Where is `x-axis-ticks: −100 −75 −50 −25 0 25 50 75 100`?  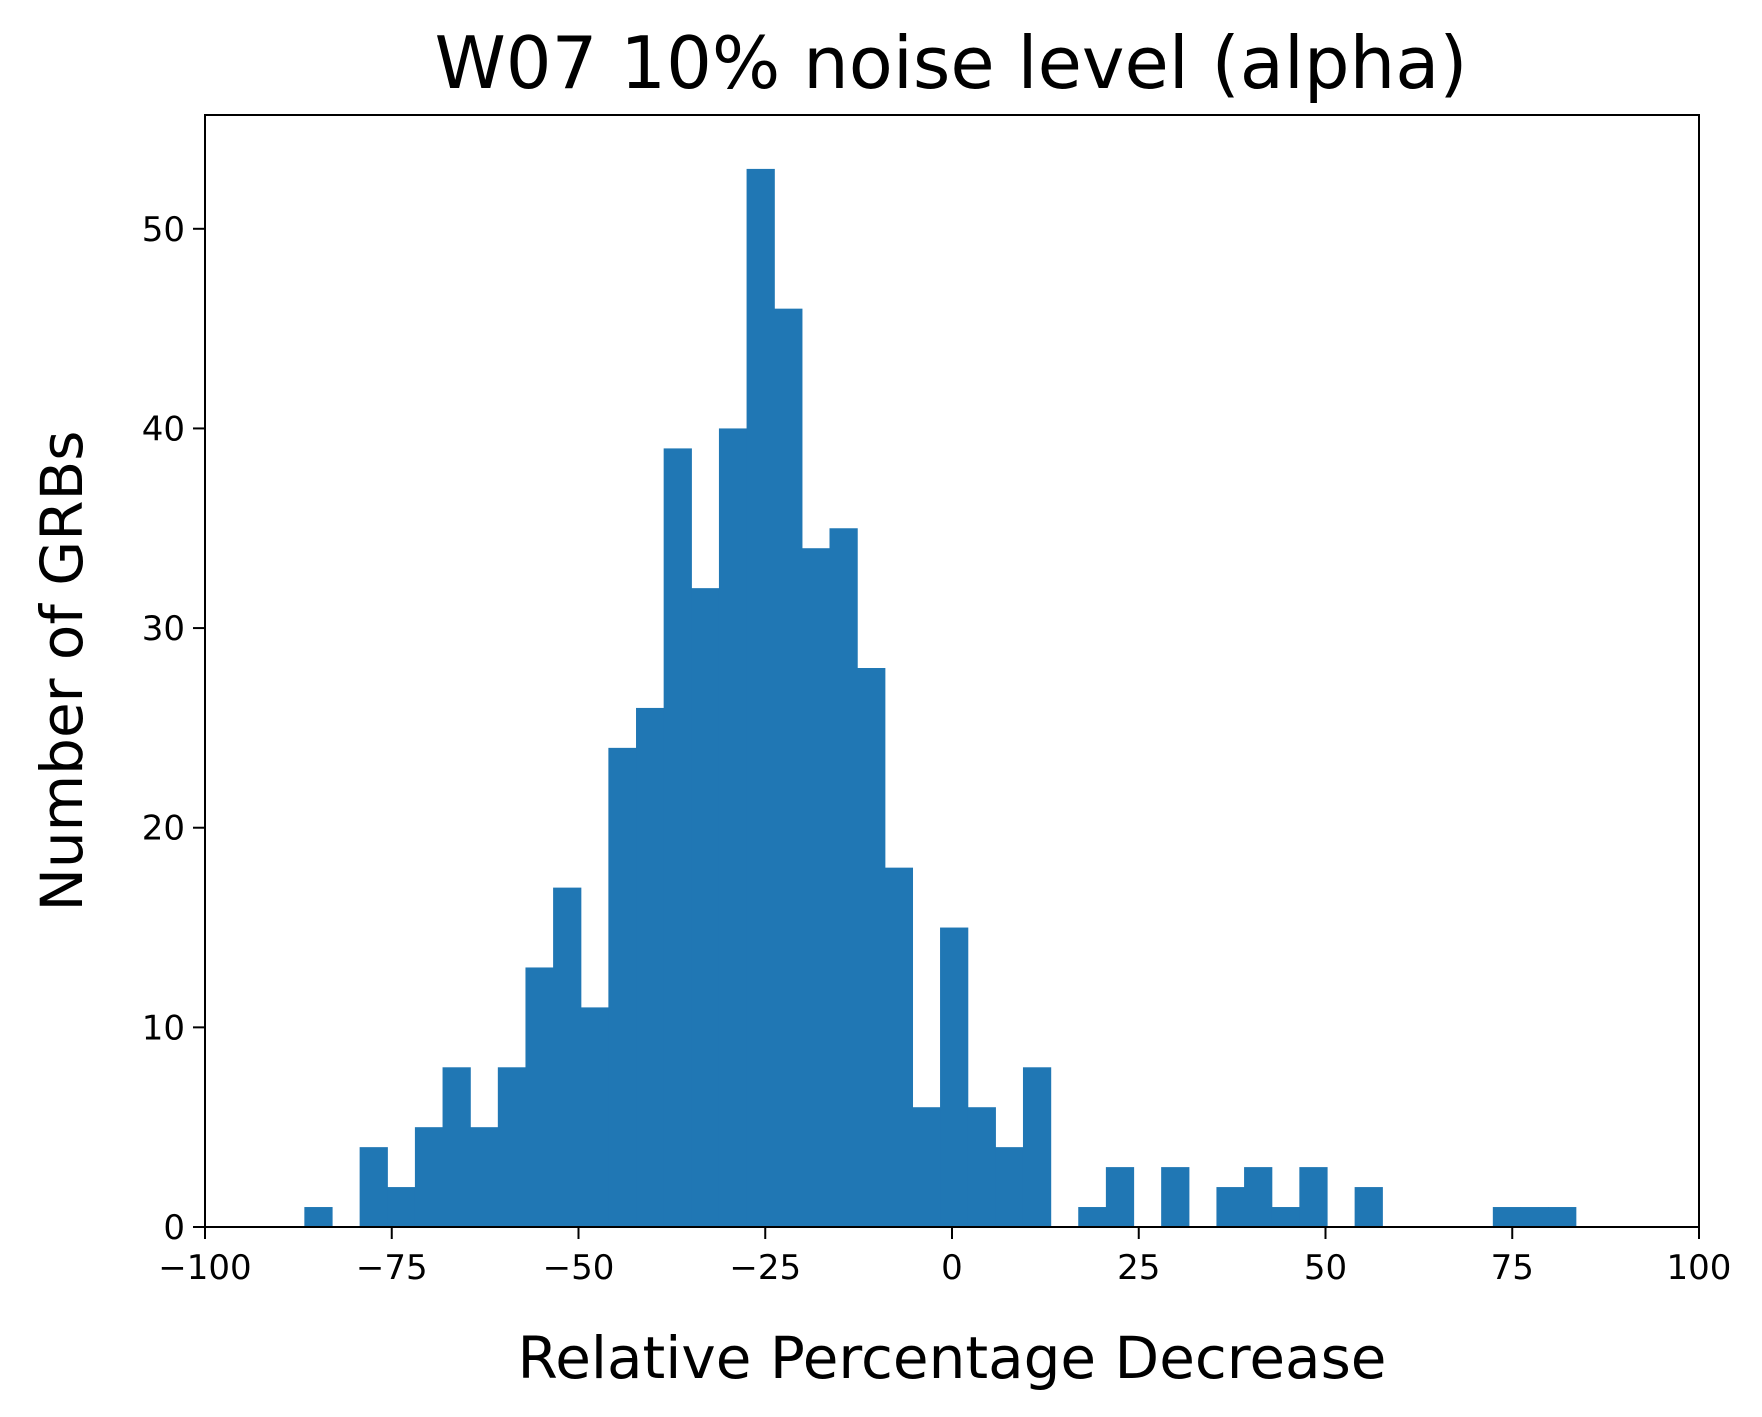
x-axis-ticks: −100 −75 −50 −25 0 25 50 75 100 is located at coordinates (944, 1257).